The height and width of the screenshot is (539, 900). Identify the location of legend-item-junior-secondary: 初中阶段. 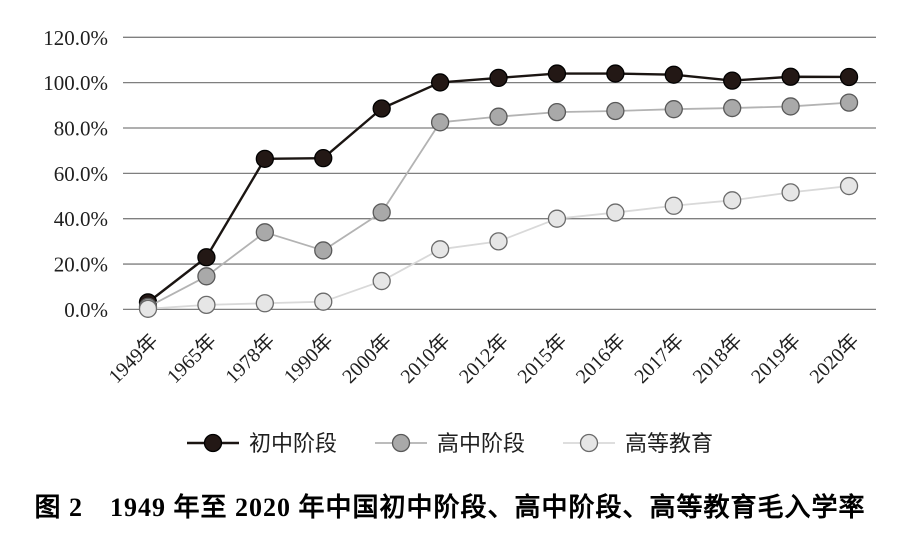
(262, 443).